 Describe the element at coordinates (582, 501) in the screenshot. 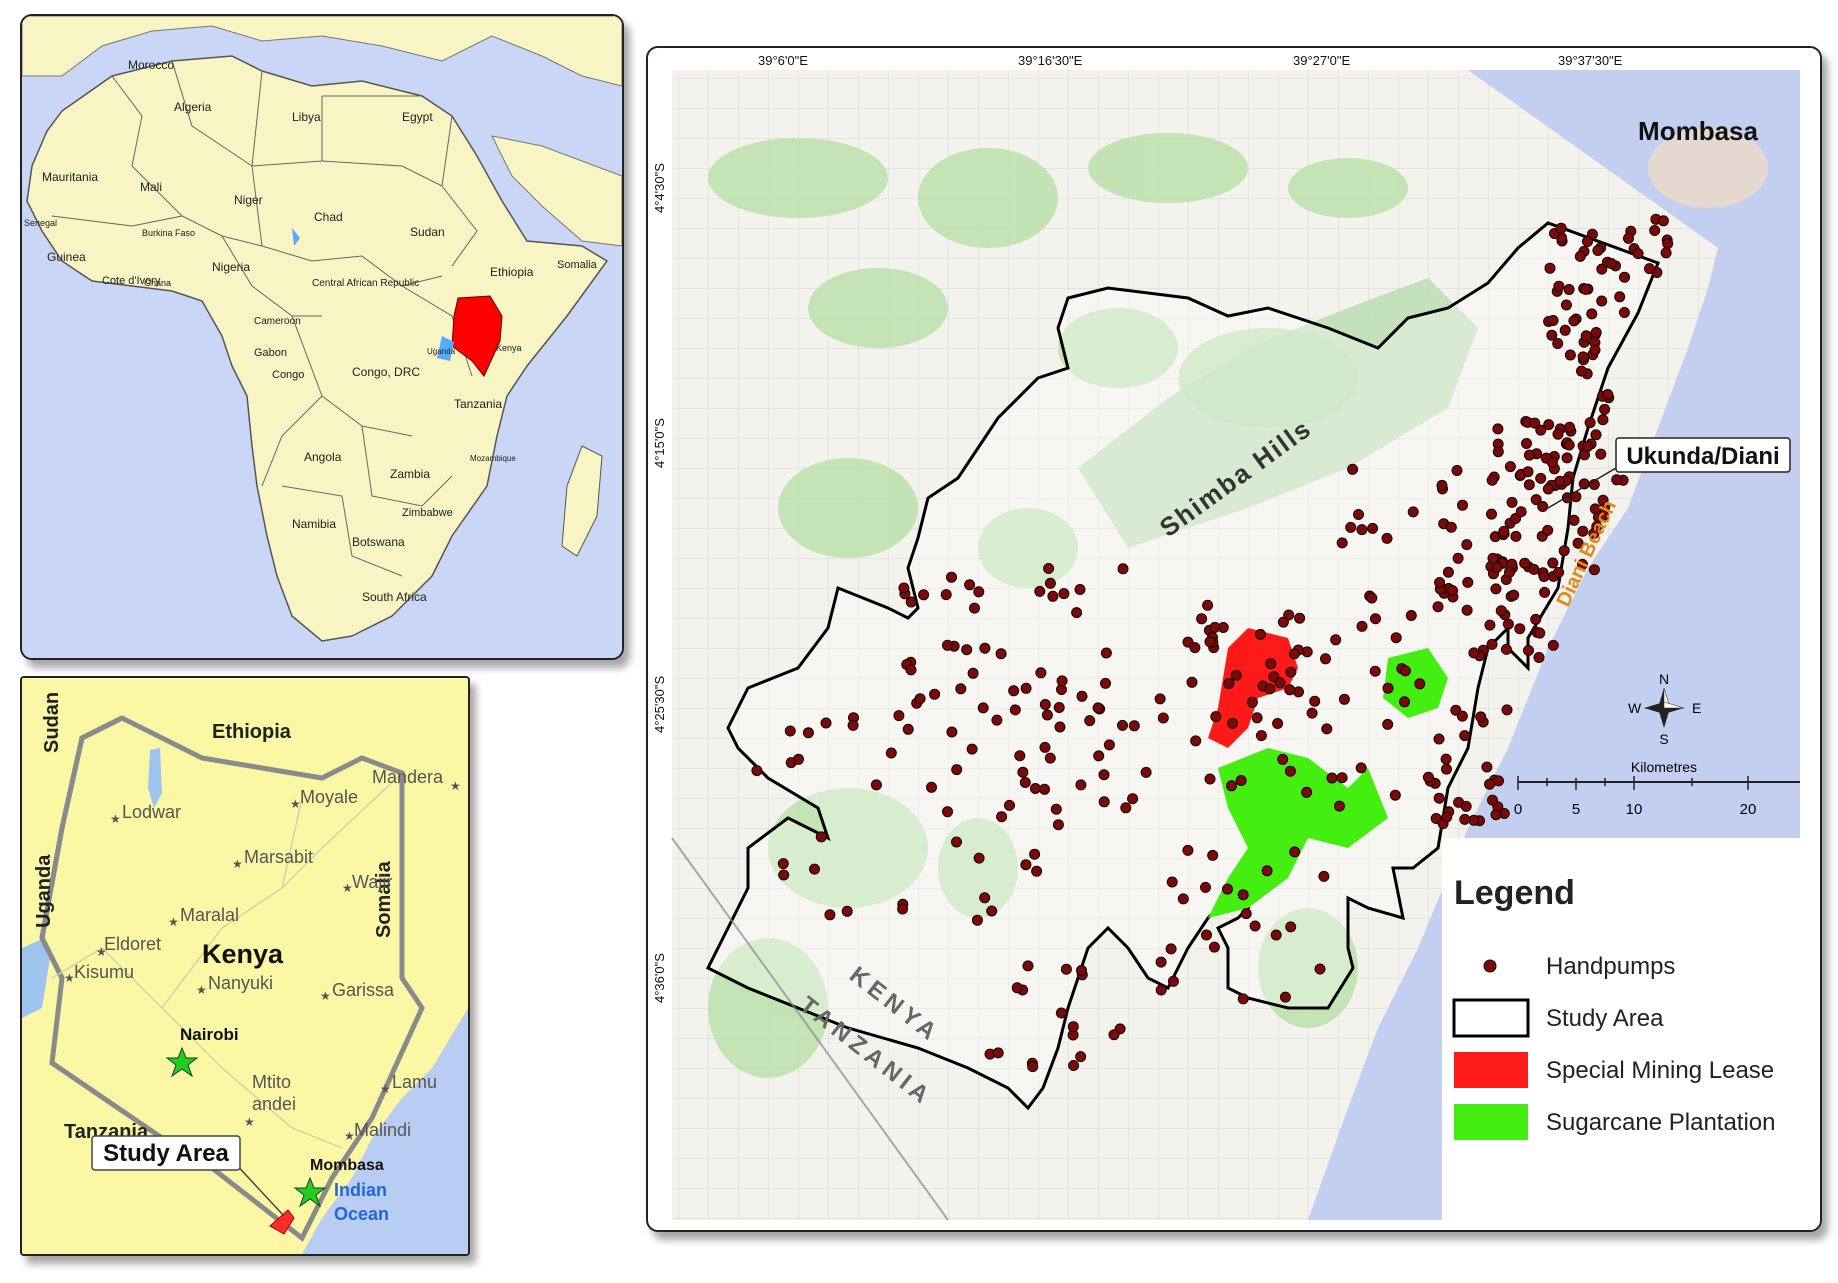

I see `madagascar` at that location.